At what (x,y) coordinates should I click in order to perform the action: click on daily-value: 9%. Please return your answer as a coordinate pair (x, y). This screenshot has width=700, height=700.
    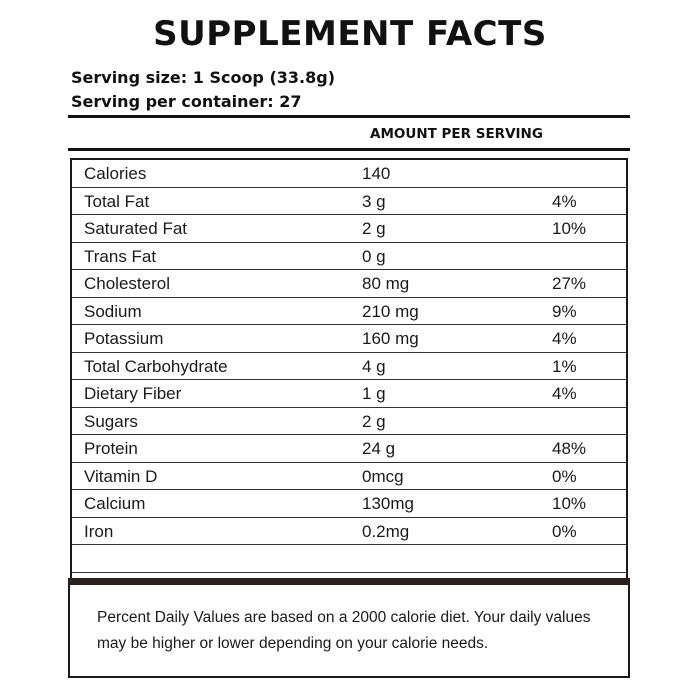
    Looking at the image, I should click on (564, 311).